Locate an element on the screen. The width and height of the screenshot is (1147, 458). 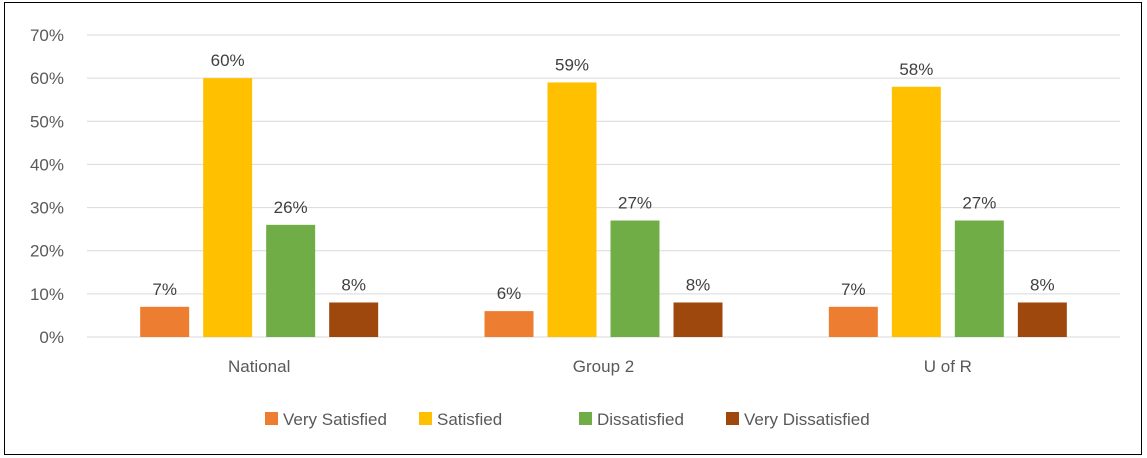
legend-label: Very Satisfied is located at coordinates (335, 419).